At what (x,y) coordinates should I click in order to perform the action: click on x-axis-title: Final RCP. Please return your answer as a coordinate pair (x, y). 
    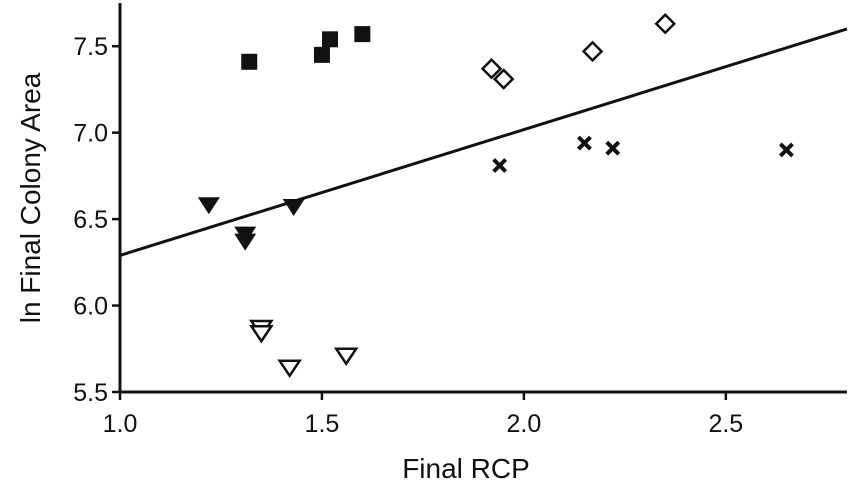
    Looking at the image, I should click on (466, 468).